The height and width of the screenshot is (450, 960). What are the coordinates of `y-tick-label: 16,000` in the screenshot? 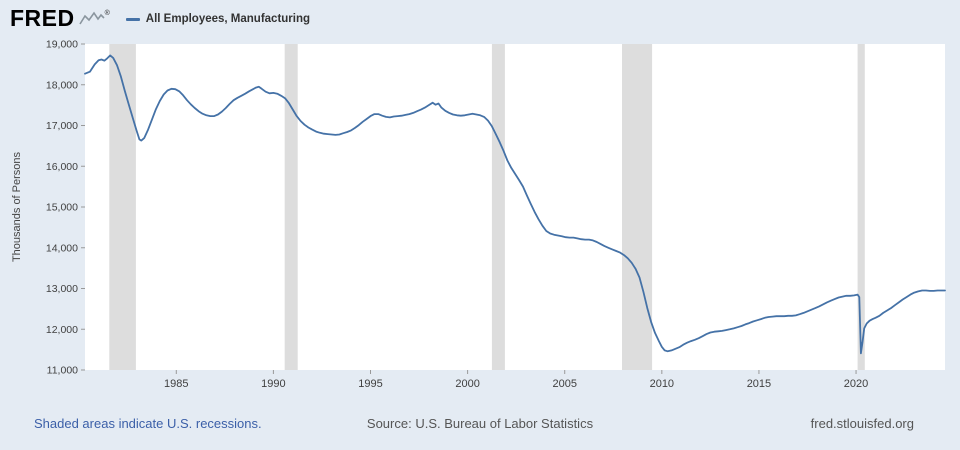 It's located at (62, 167).